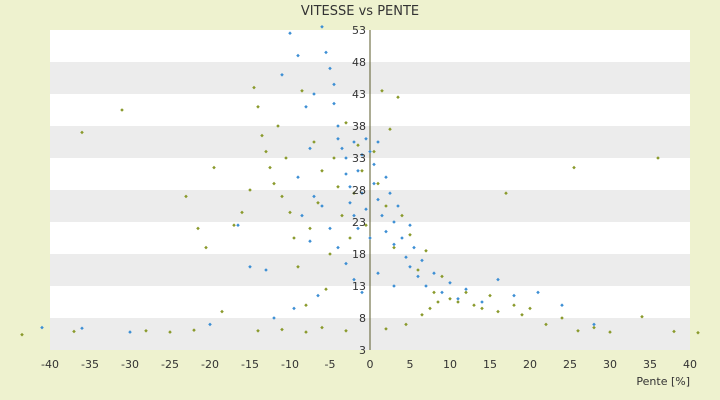 This screenshot has width=720, height=400. Describe the element at coordinates (362, 350) in the screenshot. I see `y-tick-label: 3` at that location.